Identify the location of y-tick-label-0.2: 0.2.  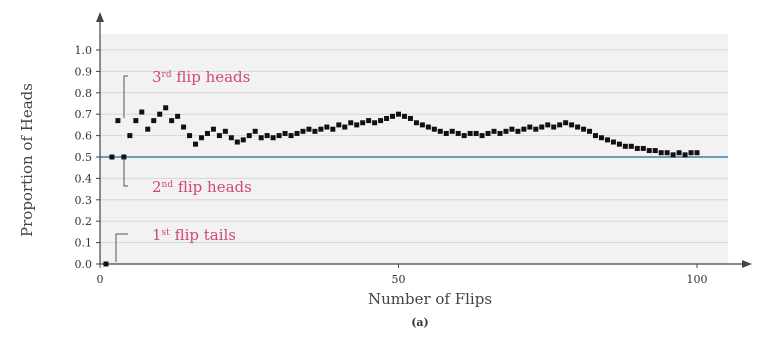
(84, 221).